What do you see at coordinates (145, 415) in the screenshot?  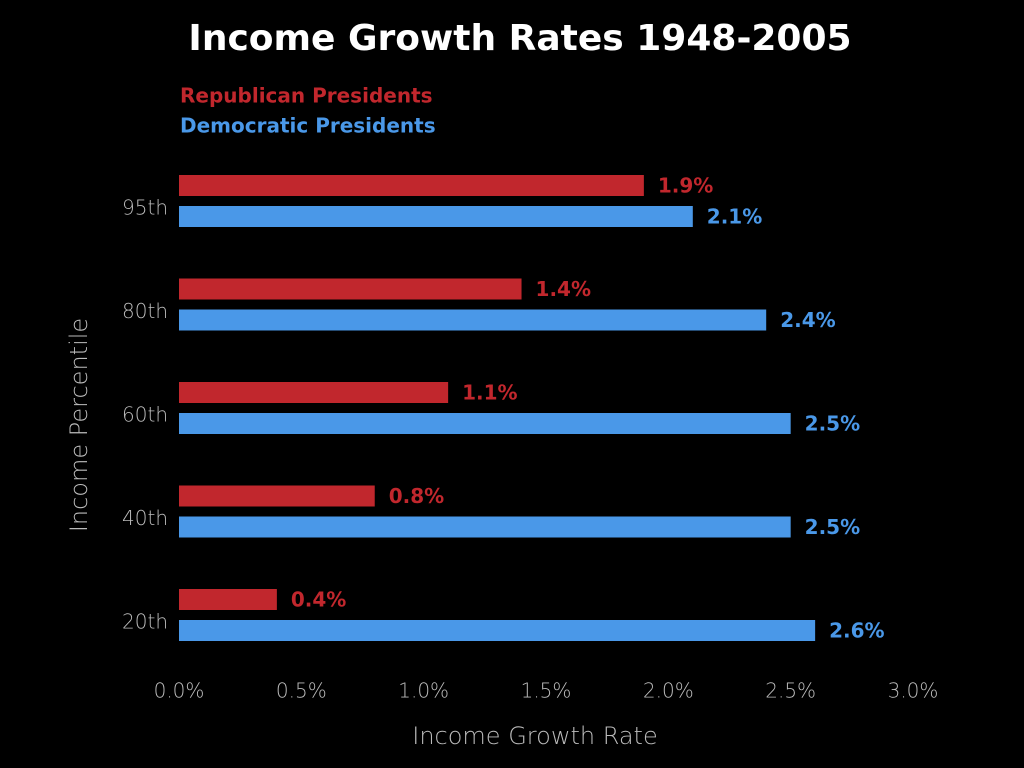 I see `y-tick-label: 60th` at bounding box center [145, 415].